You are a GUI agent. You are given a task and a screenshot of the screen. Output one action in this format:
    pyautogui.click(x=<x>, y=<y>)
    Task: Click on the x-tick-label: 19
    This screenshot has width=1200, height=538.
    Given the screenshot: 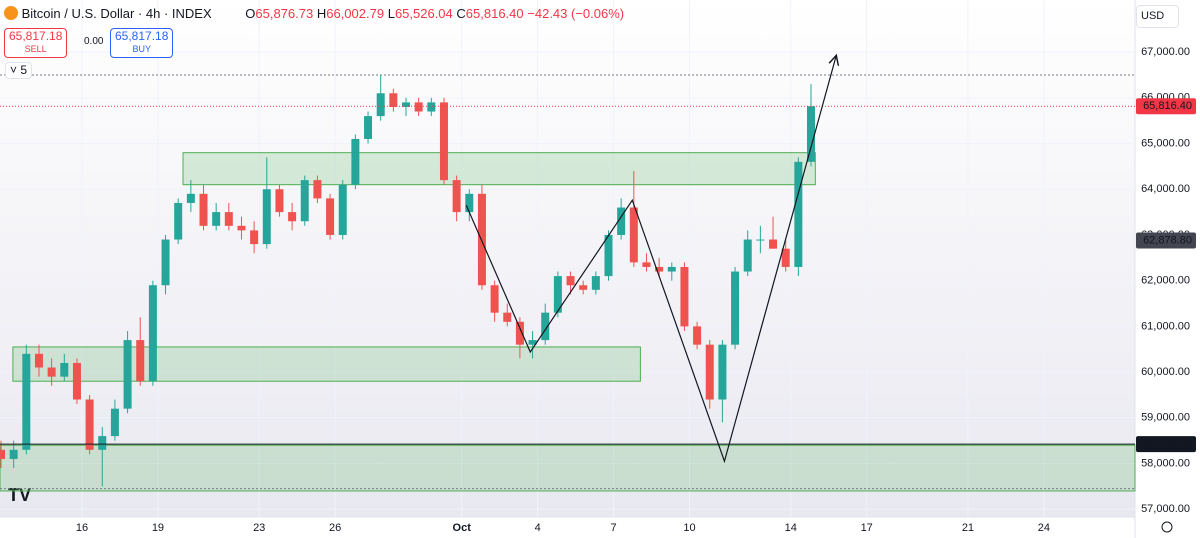 What is the action you would take?
    pyautogui.click(x=158, y=528)
    